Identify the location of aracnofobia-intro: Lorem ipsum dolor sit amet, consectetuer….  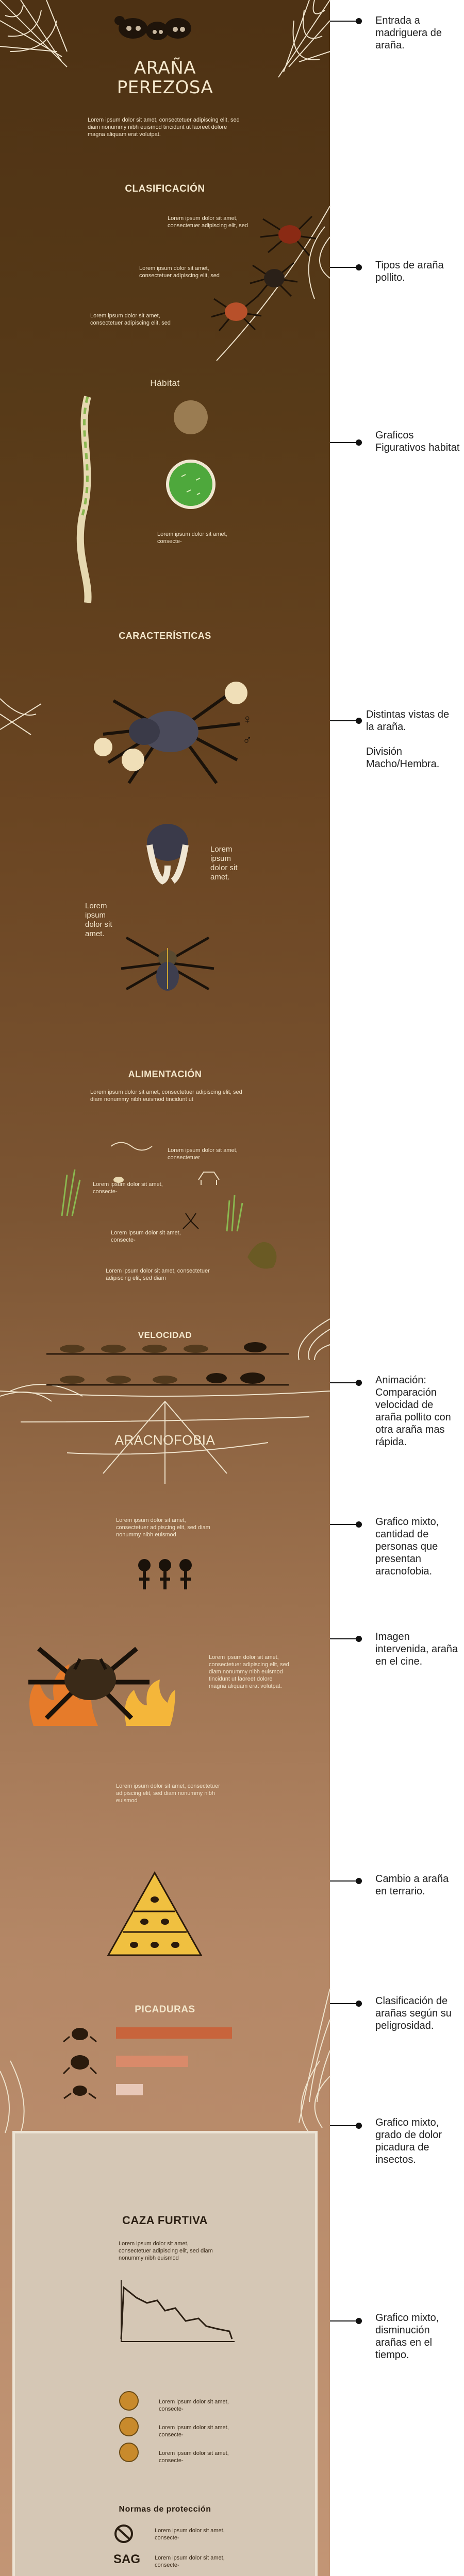
(163, 1527).